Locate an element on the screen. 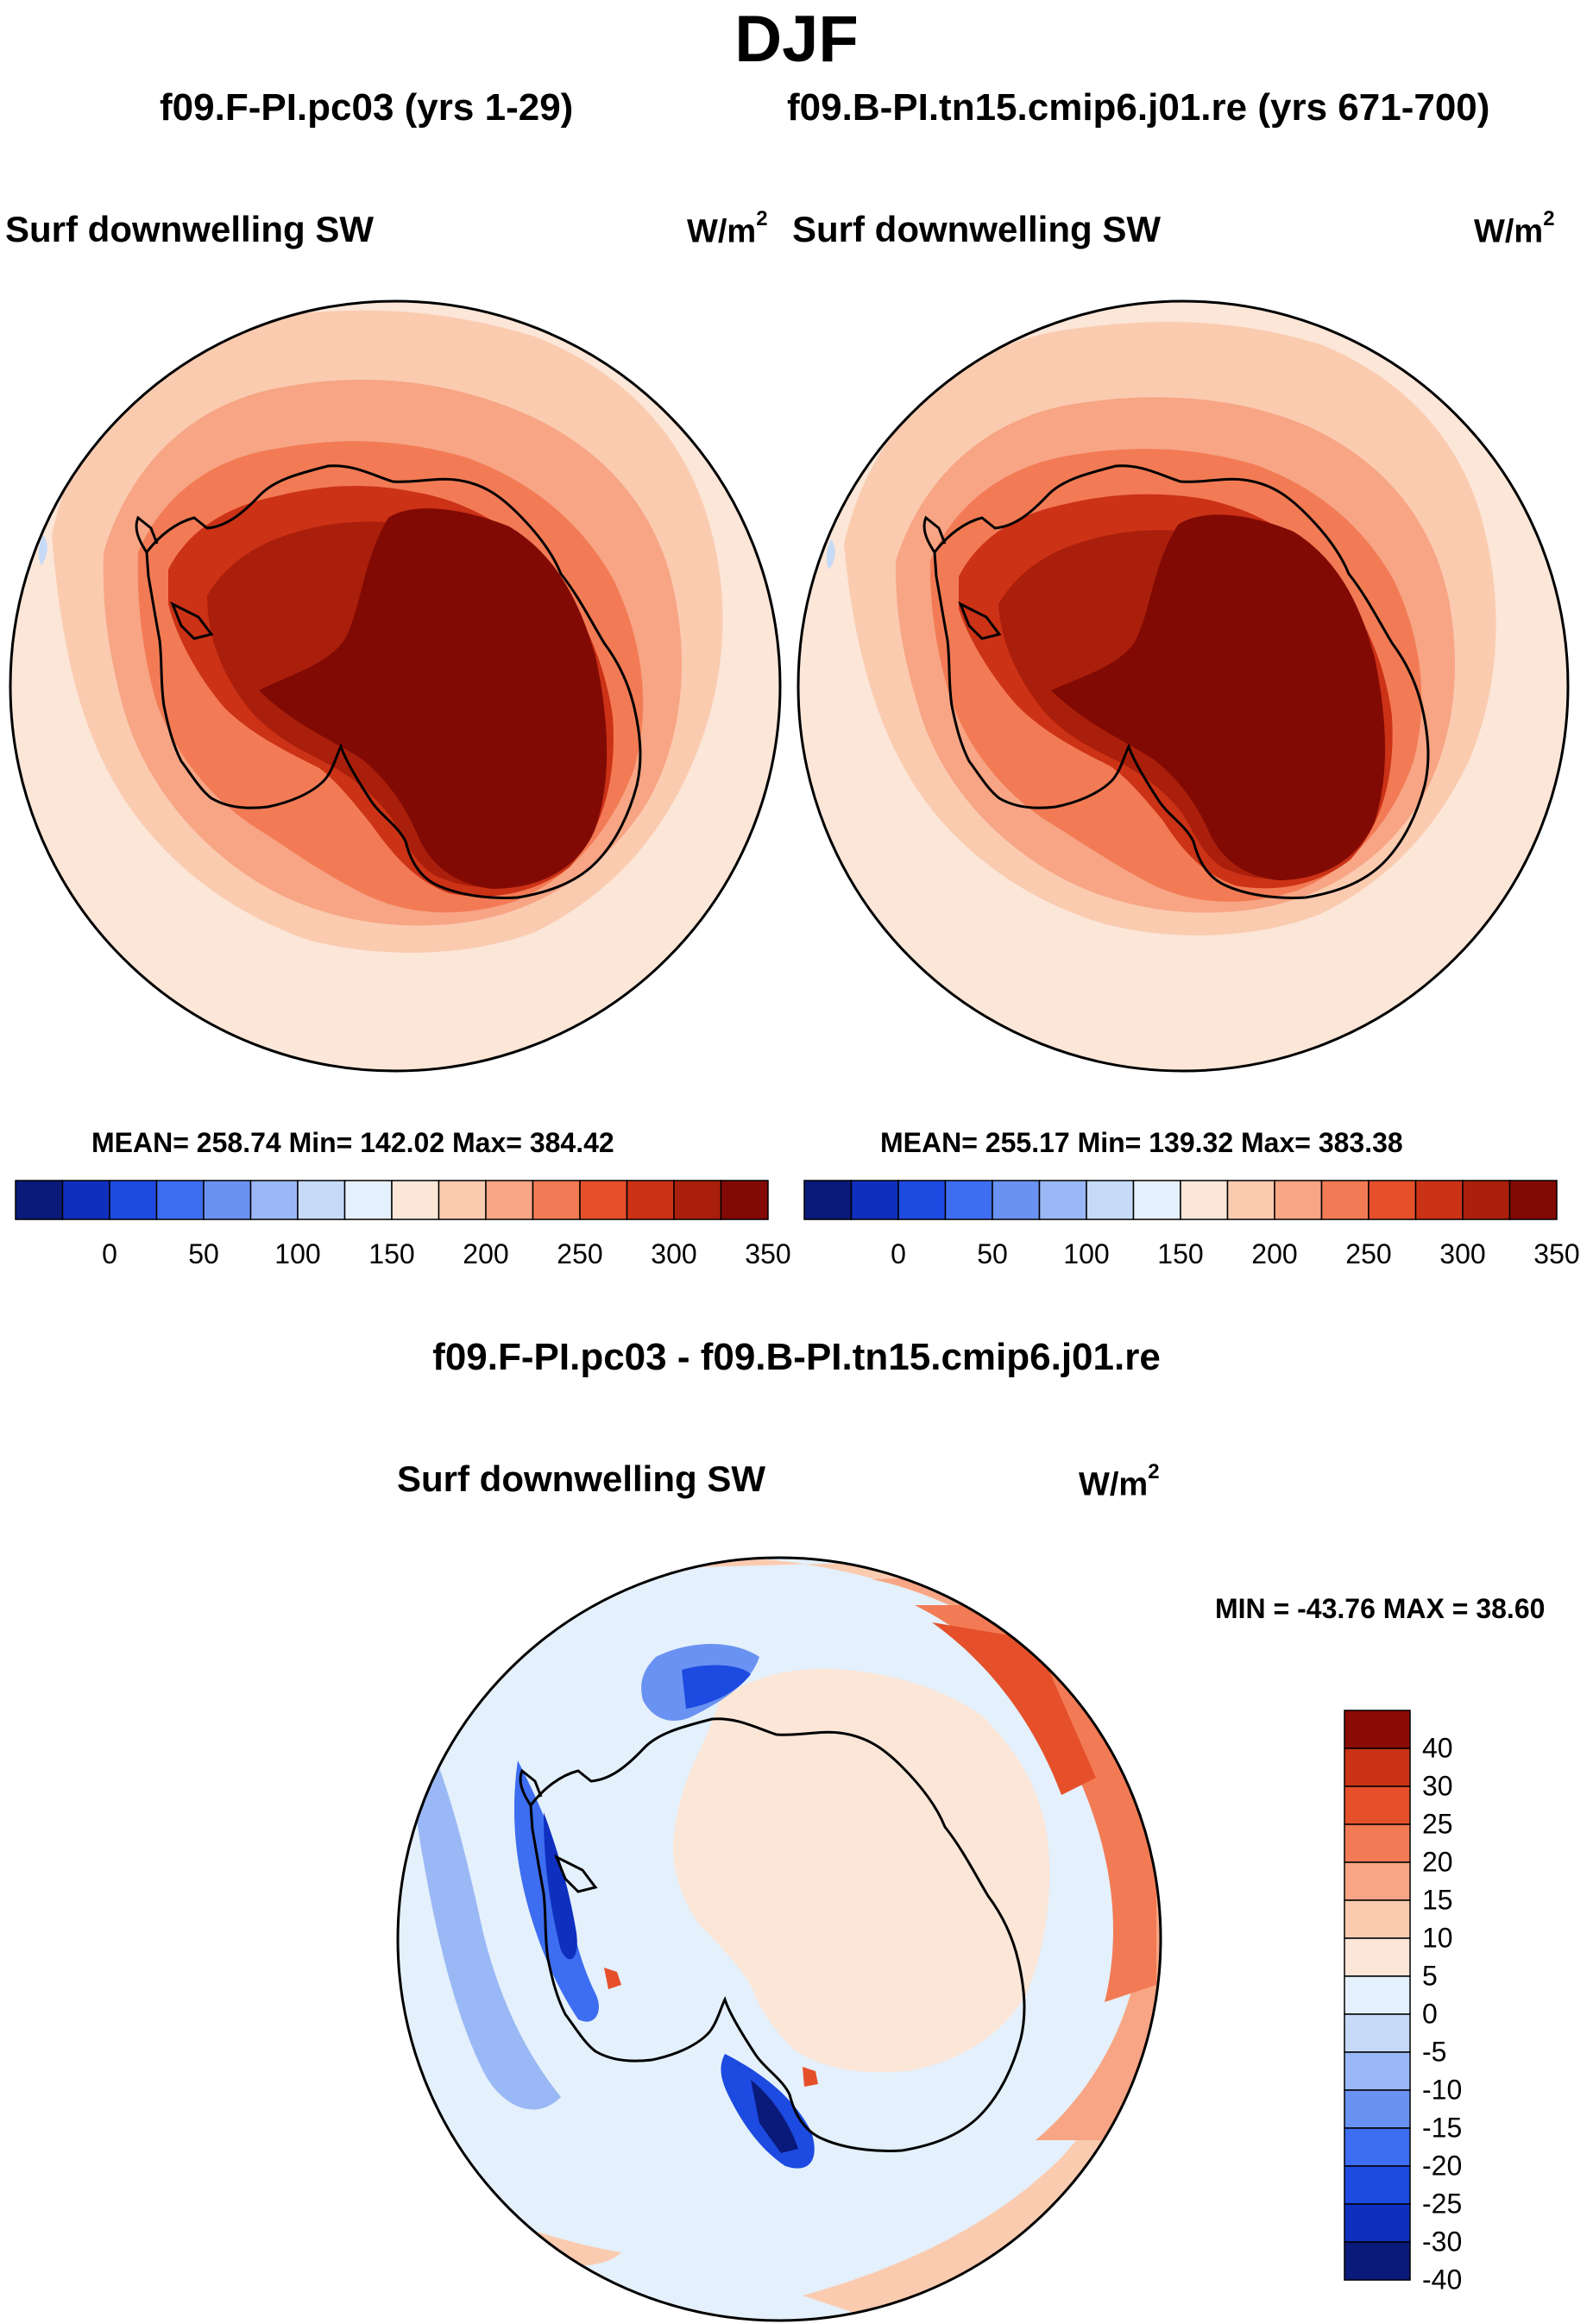  diff-level-ross-min is located at coordinates (775, 2116).